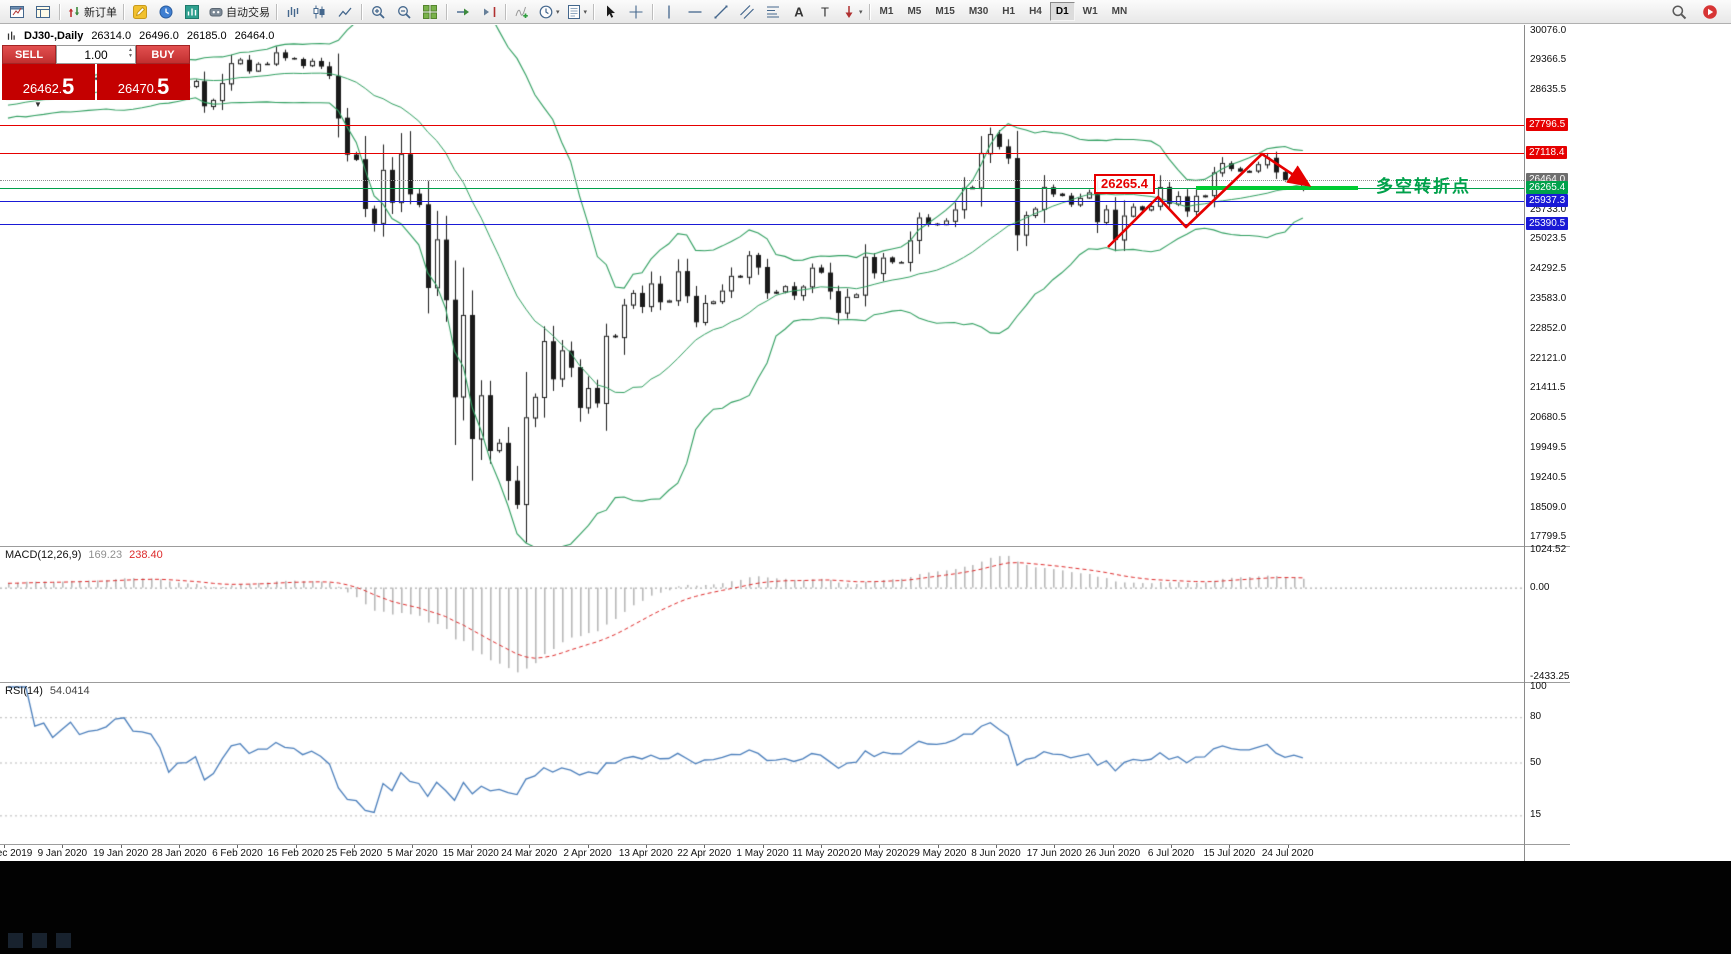  What do you see at coordinates (1547, 223) in the screenshot?
I see `price-level-label: 25390.5` at bounding box center [1547, 223].